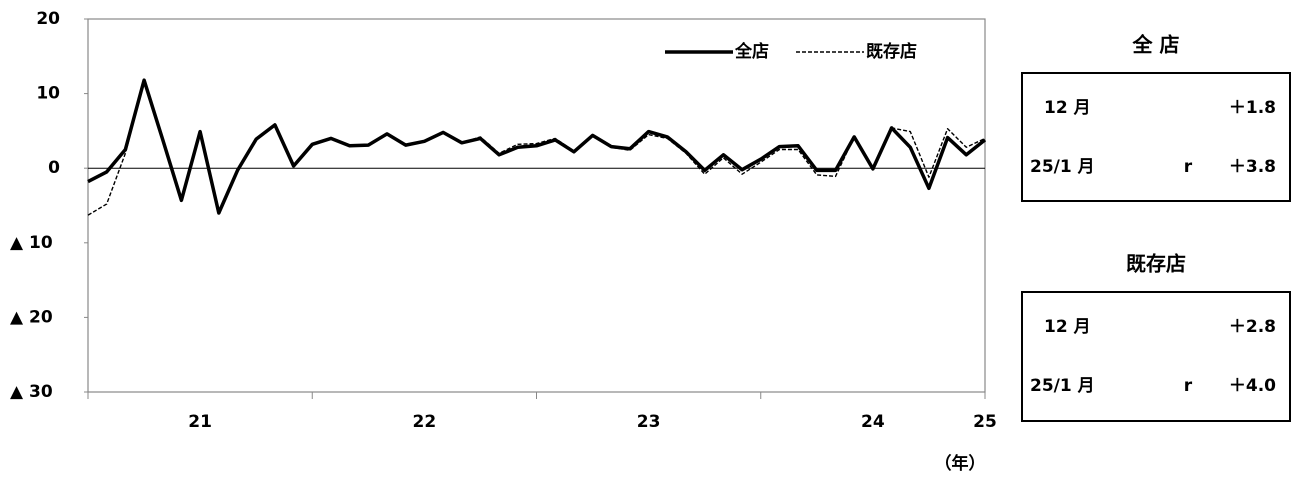 The height and width of the screenshot is (480, 1295). What do you see at coordinates (31, 317) in the screenshot?
I see `y-tick-label: ▲ 20` at bounding box center [31, 317].